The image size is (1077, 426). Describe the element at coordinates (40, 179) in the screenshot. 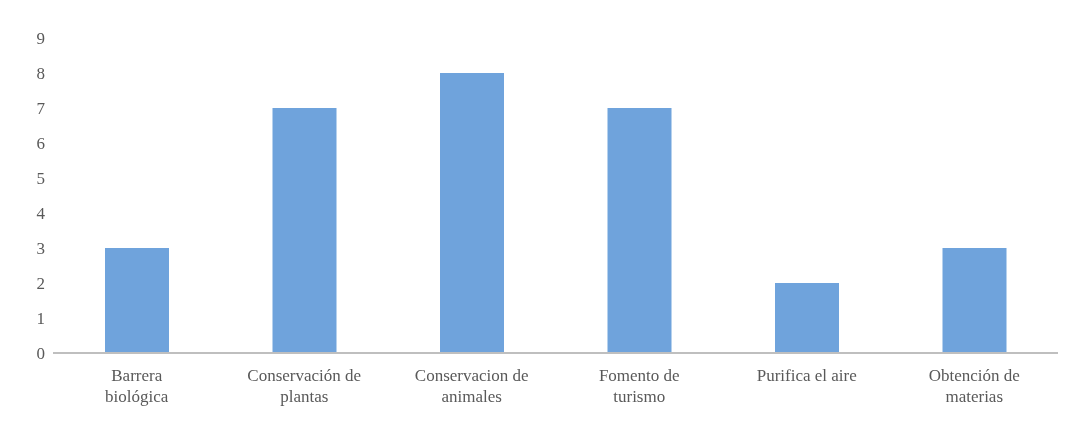

I see `y-tick-label: 5` at that location.